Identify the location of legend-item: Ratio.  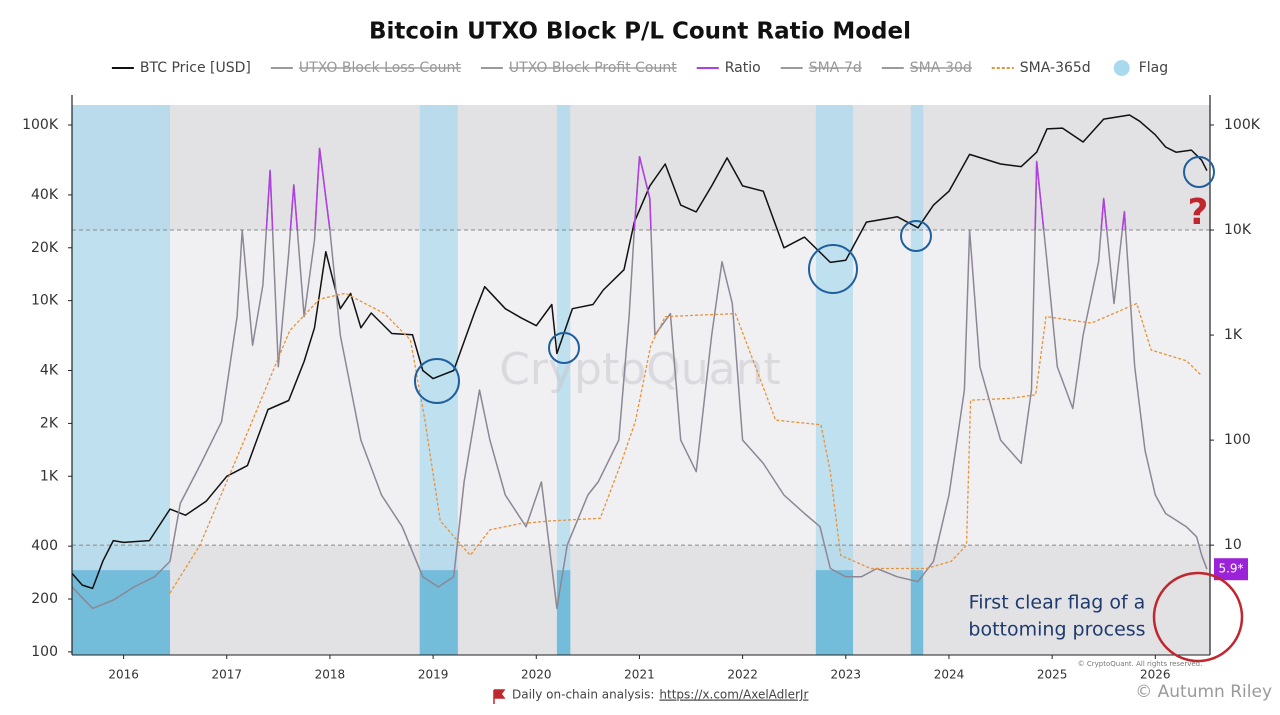
(728, 68).